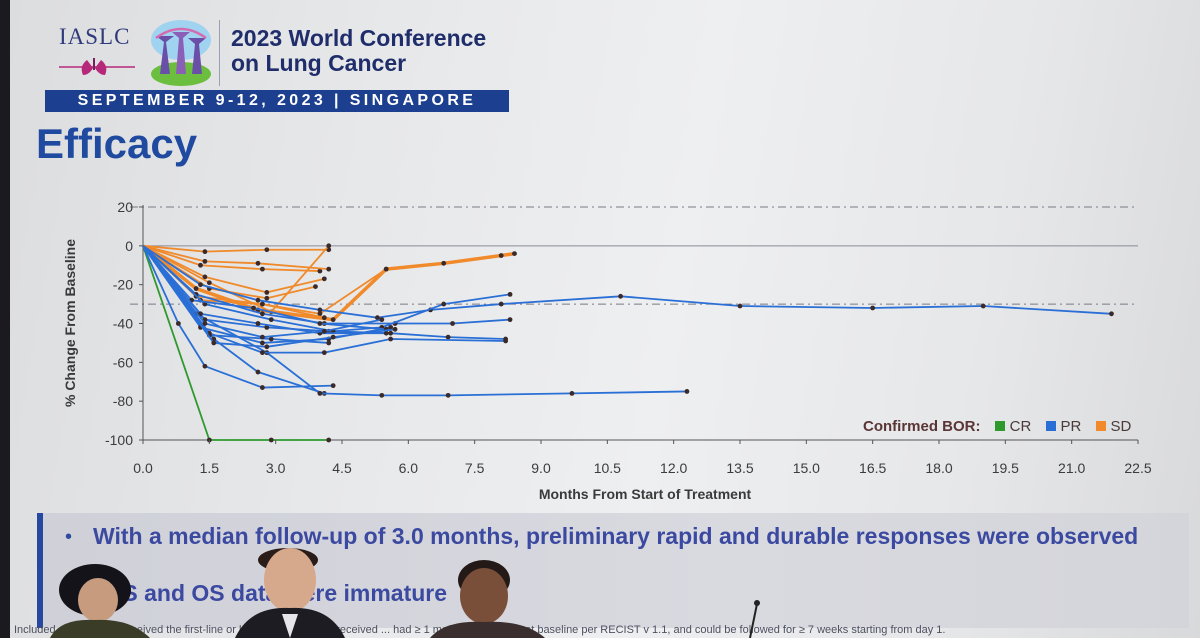  What do you see at coordinates (129, 246) in the screenshot?
I see `y-tick-label: 0` at bounding box center [129, 246].